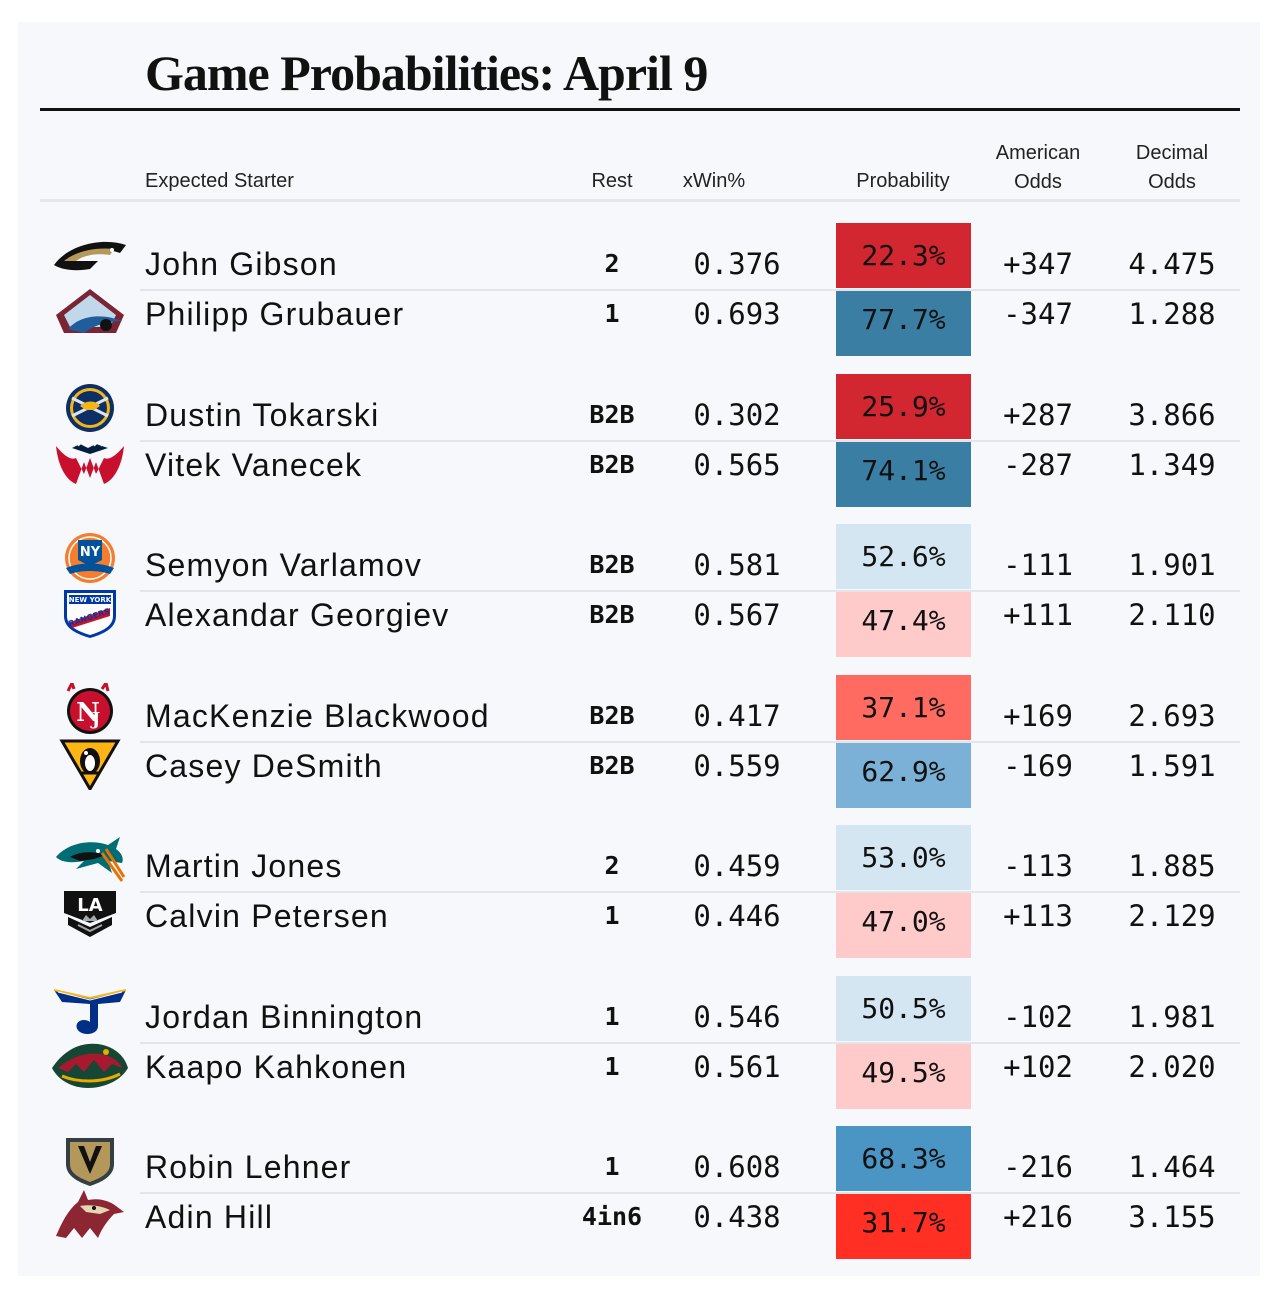 Image resolution: width=1278 pixels, height=1298 pixels. I want to click on chart-title: Game Probabilities: April 9, so click(426, 73).